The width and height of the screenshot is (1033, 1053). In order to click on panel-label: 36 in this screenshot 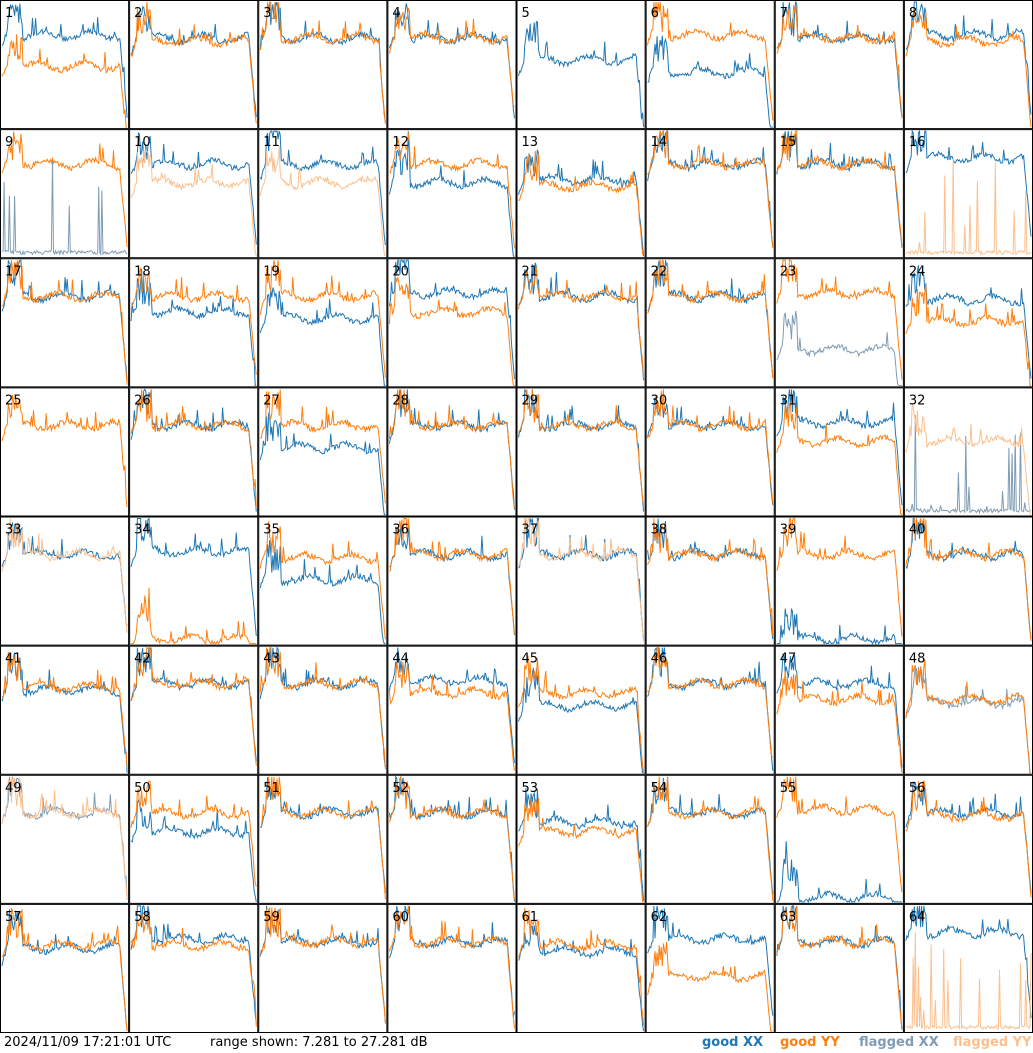, I will do `click(400, 530)`.